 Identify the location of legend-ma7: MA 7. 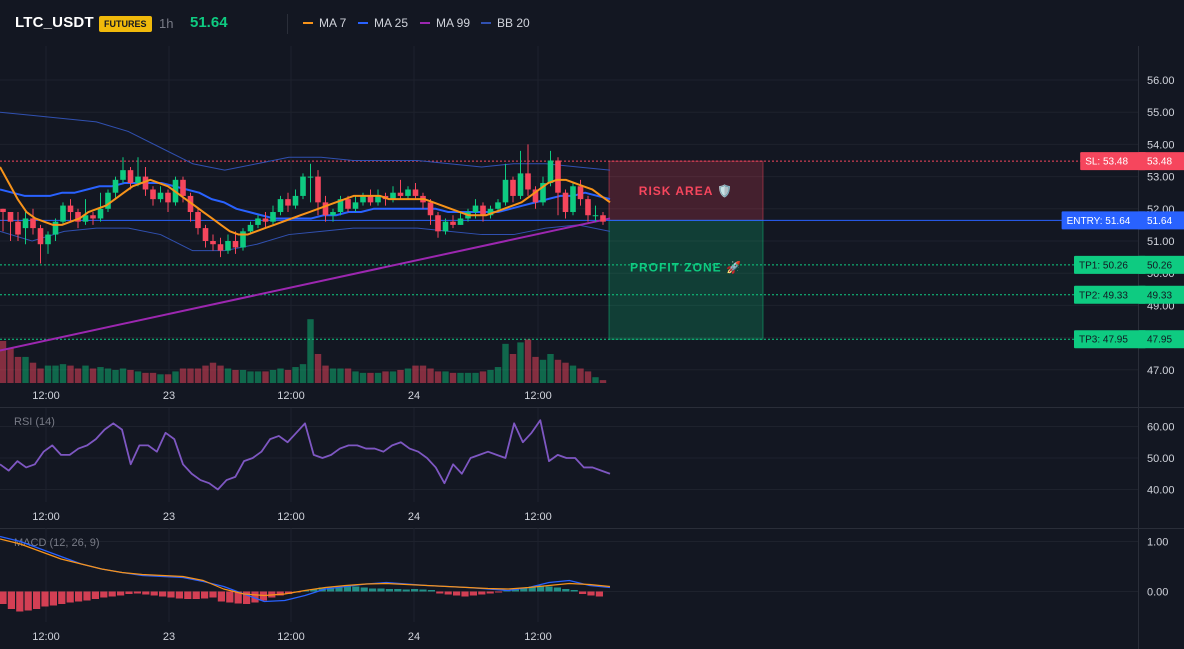
(324, 23).